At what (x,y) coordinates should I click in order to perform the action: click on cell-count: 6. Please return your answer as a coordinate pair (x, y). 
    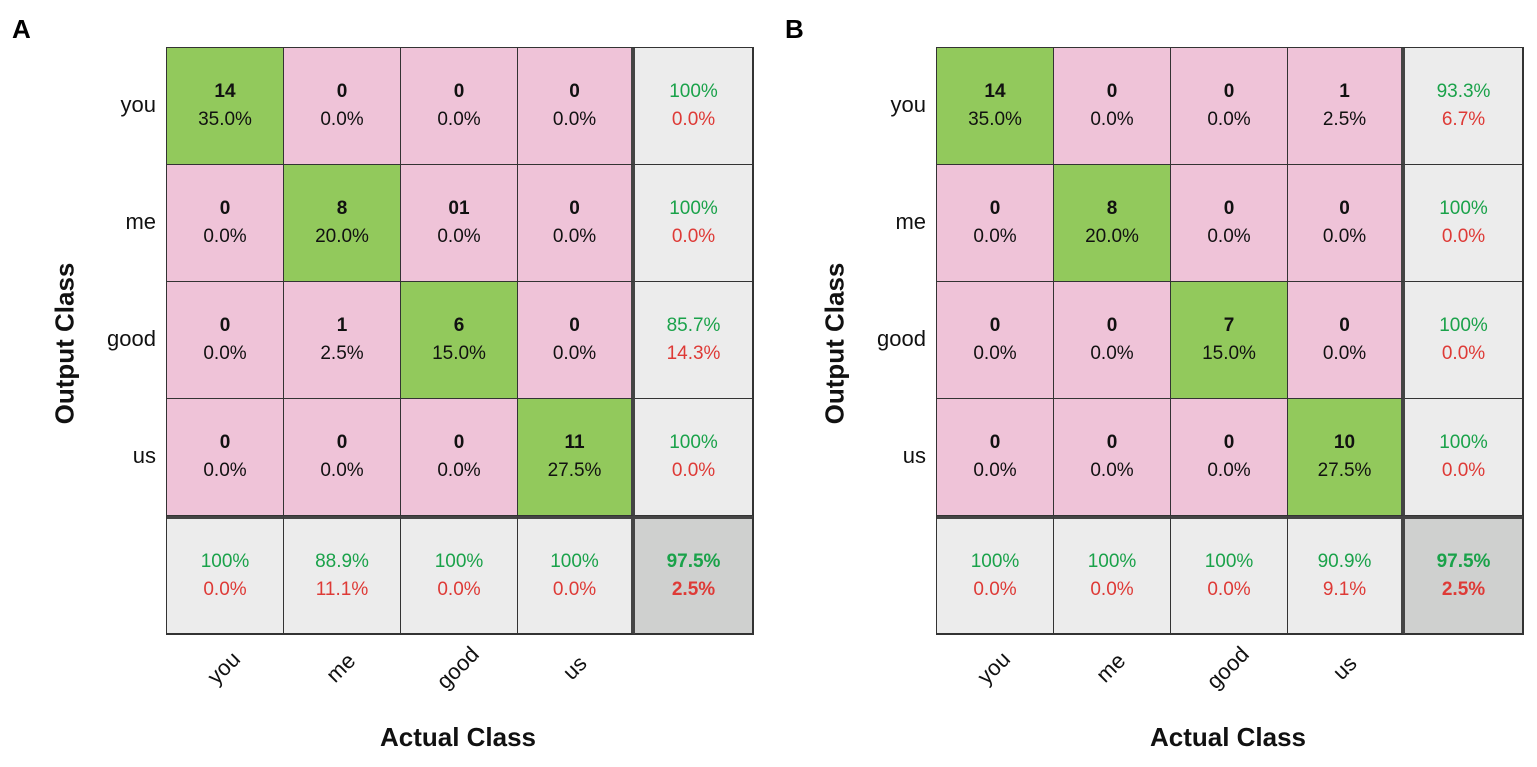
    Looking at the image, I should click on (459, 325).